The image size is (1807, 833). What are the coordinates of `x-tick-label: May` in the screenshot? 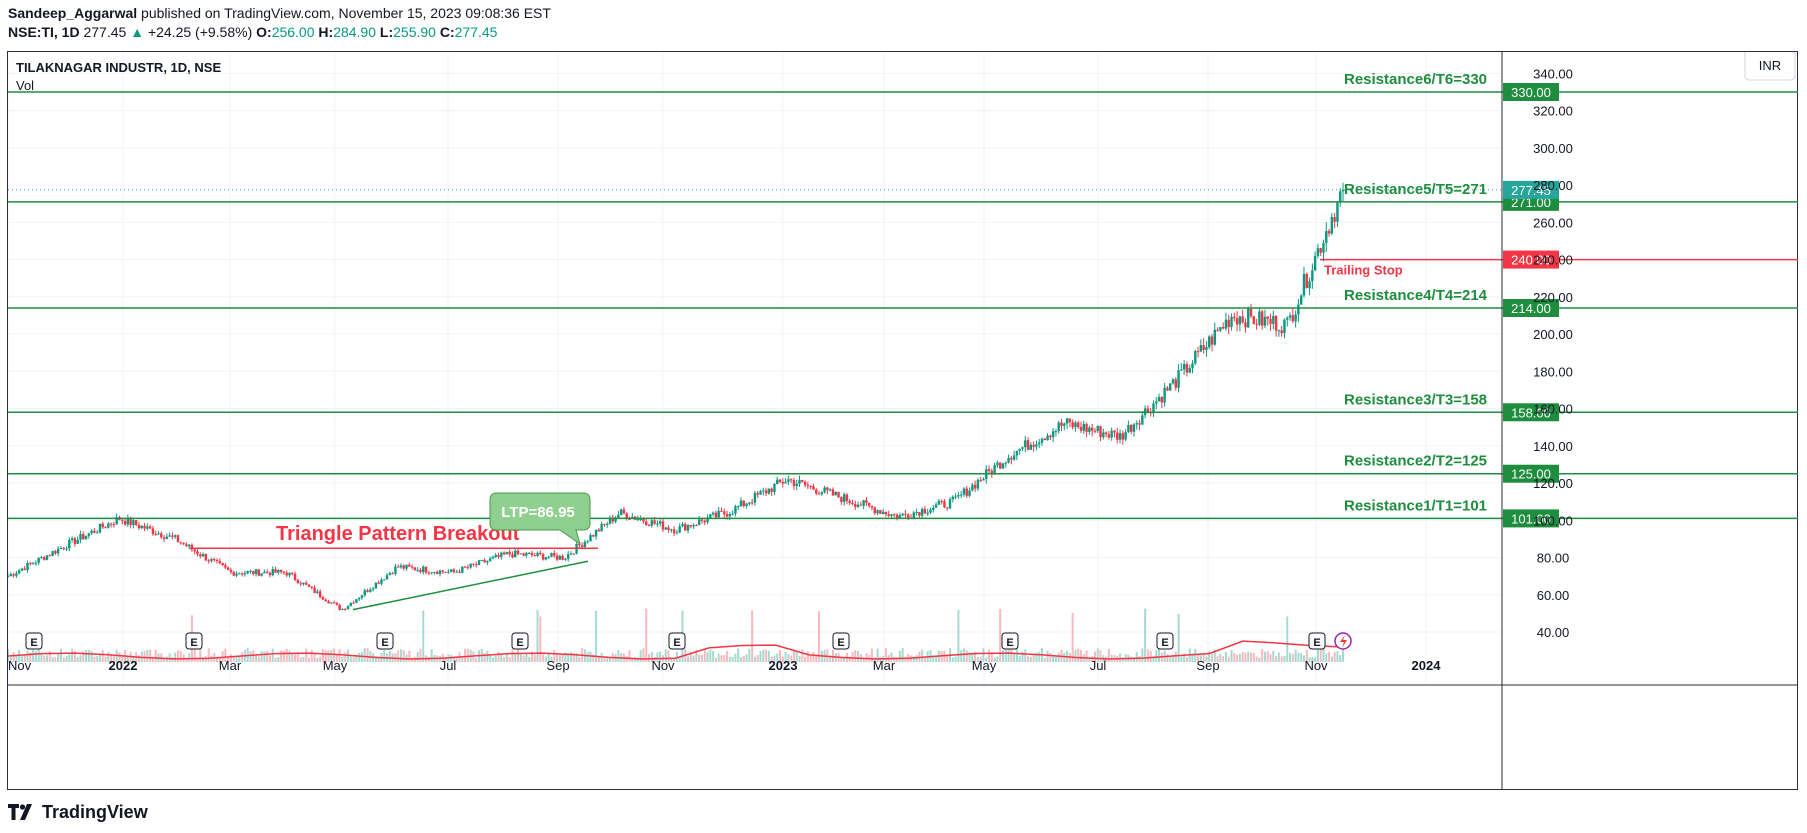 It's located at (335, 665).